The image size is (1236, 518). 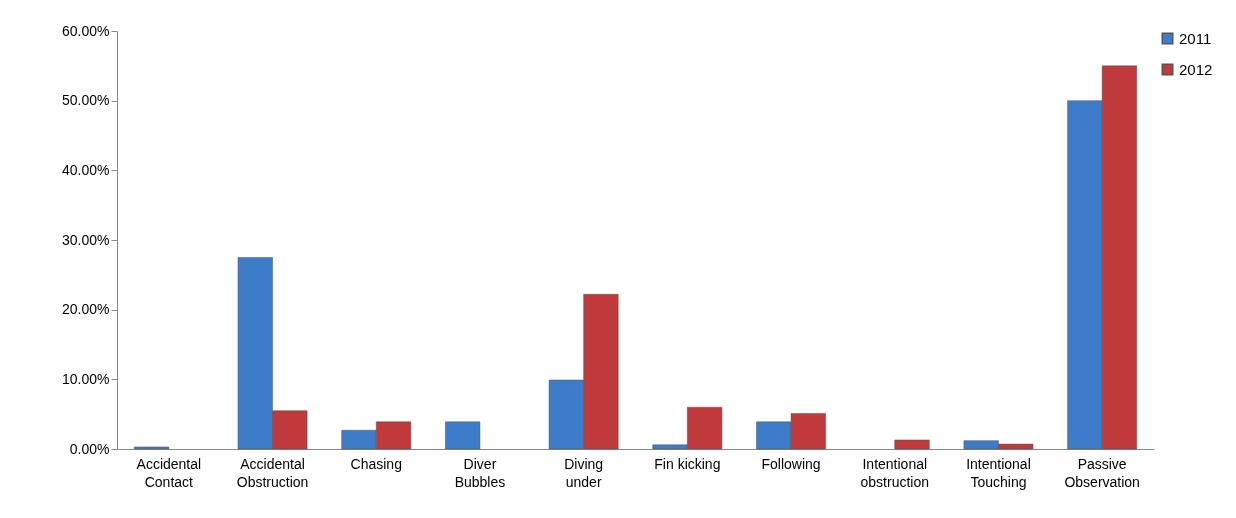 I want to click on y-tick-label: 20.00%, so click(x=86, y=309).